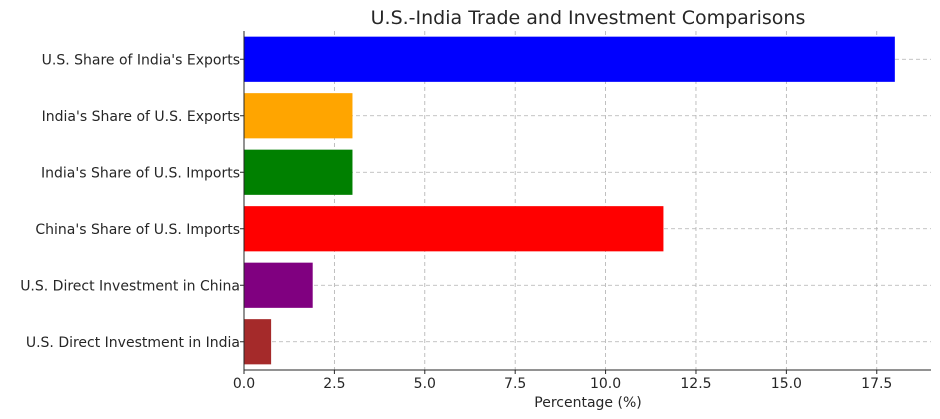  What do you see at coordinates (562, 381) in the screenshot?
I see `x-ticks: 0.0 2.5 5.0 7.5 10.0 12.5 15.0 17.5` at bounding box center [562, 381].